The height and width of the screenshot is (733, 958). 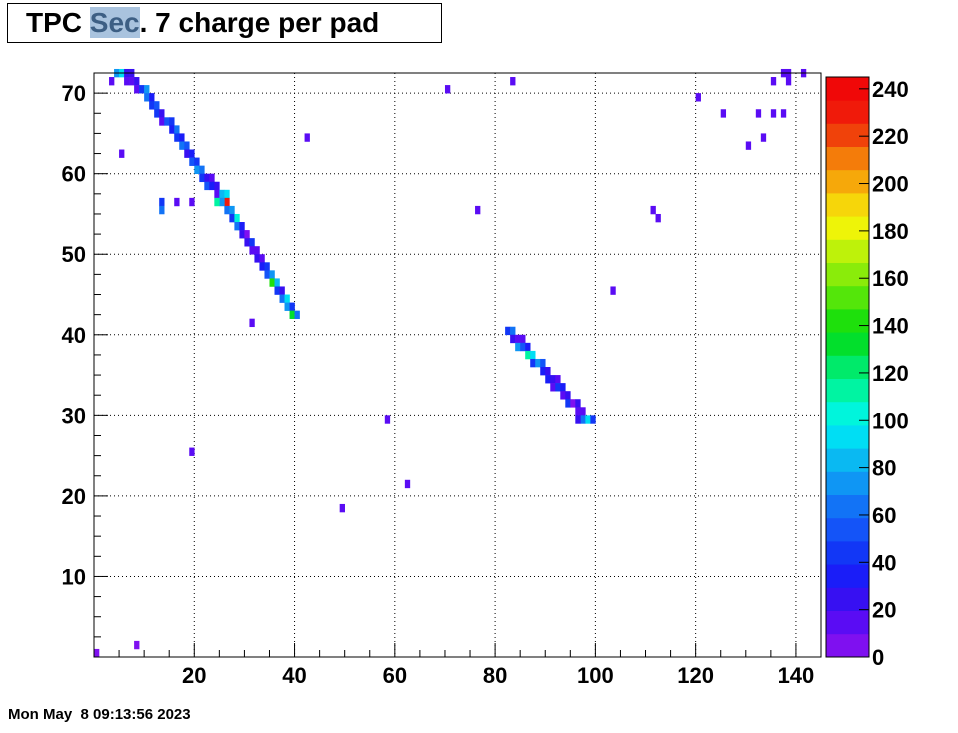 I want to click on color-scale-label: 60, so click(x=884, y=515).